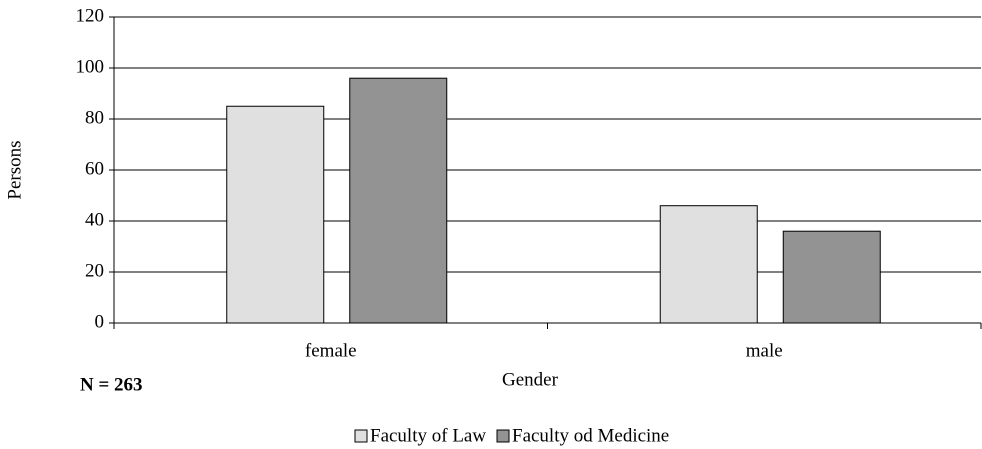  Describe the element at coordinates (94, 219) in the screenshot. I see `y-tick-label: 40` at that location.